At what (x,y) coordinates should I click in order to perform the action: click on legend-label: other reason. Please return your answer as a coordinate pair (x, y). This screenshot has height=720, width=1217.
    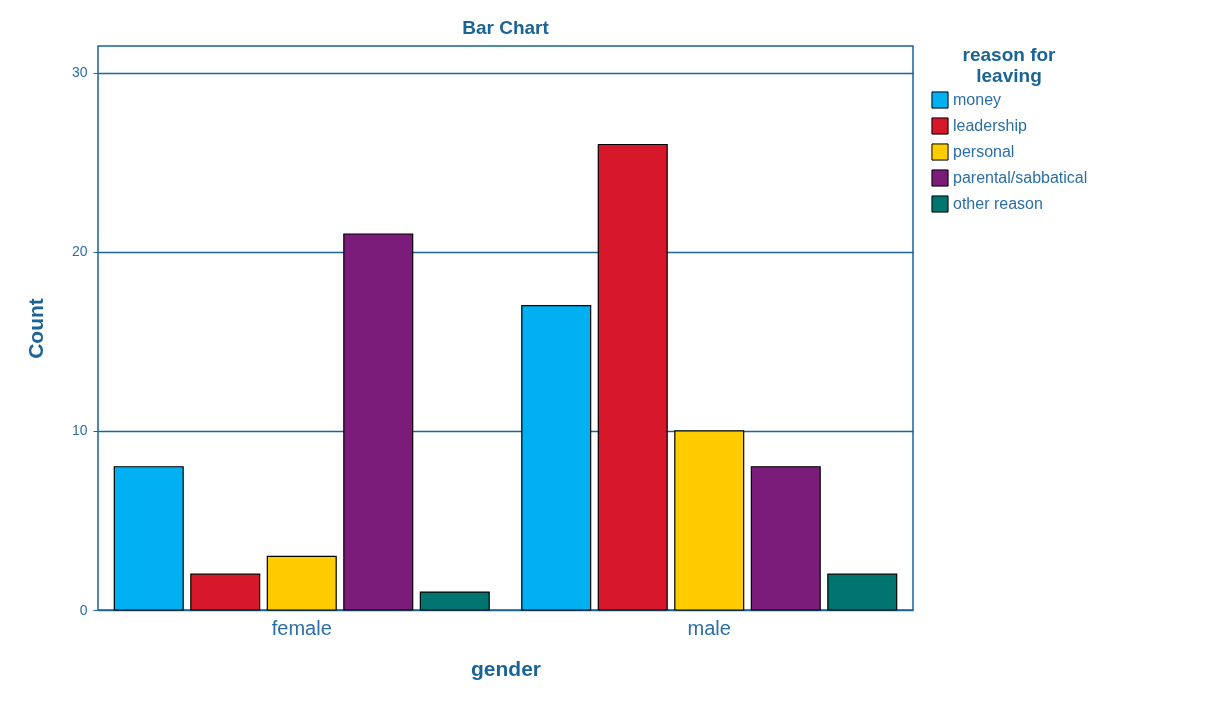
    Looking at the image, I should click on (998, 203).